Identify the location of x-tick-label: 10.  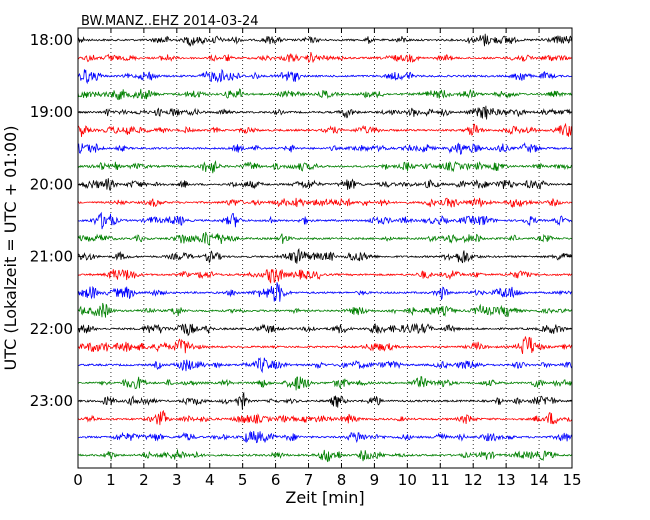
(407, 480).